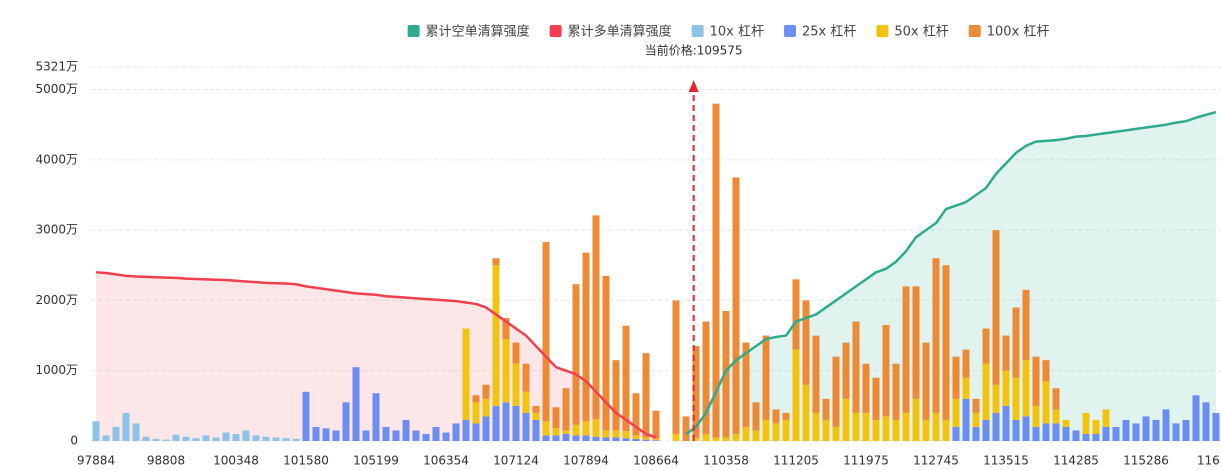 This screenshot has height=470, width=1221. What do you see at coordinates (56, 89) in the screenshot?
I see `y-tick-label: 5000万` at bounding box center [56, 89].